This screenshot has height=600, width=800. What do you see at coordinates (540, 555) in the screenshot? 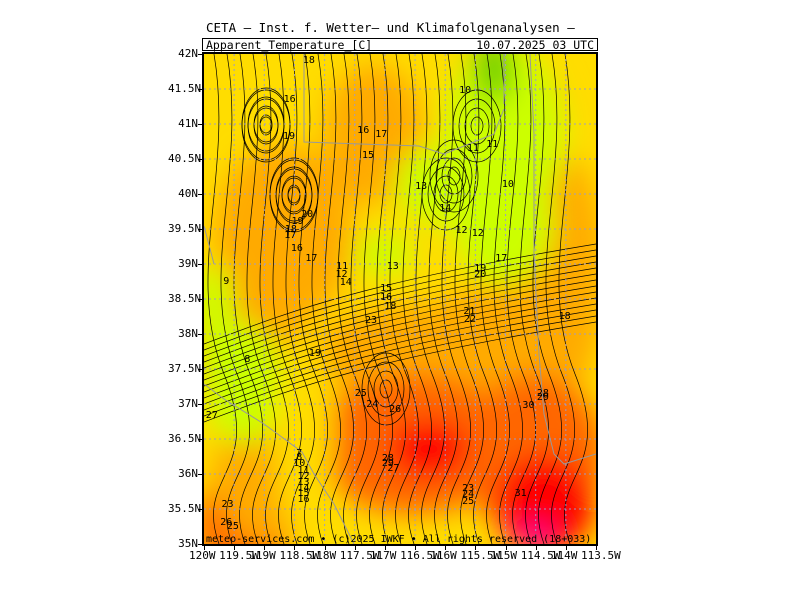
I see `longitude-label: 114.5W` at bounding box center [540, 555].